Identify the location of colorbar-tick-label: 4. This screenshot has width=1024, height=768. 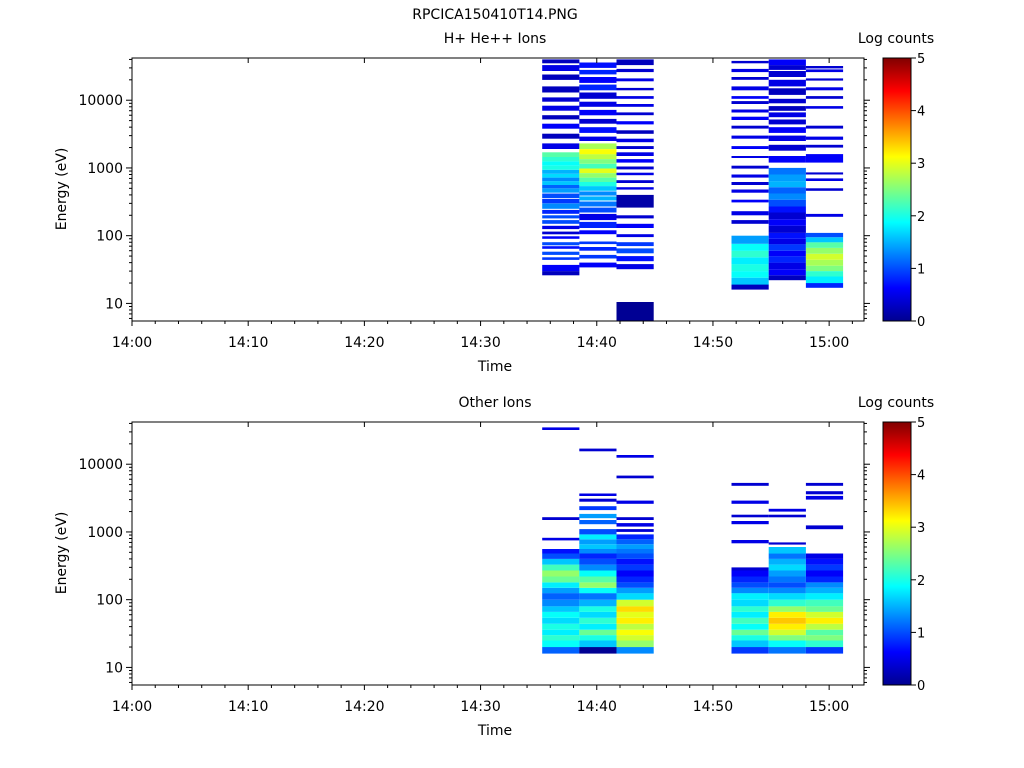
(921, 112).